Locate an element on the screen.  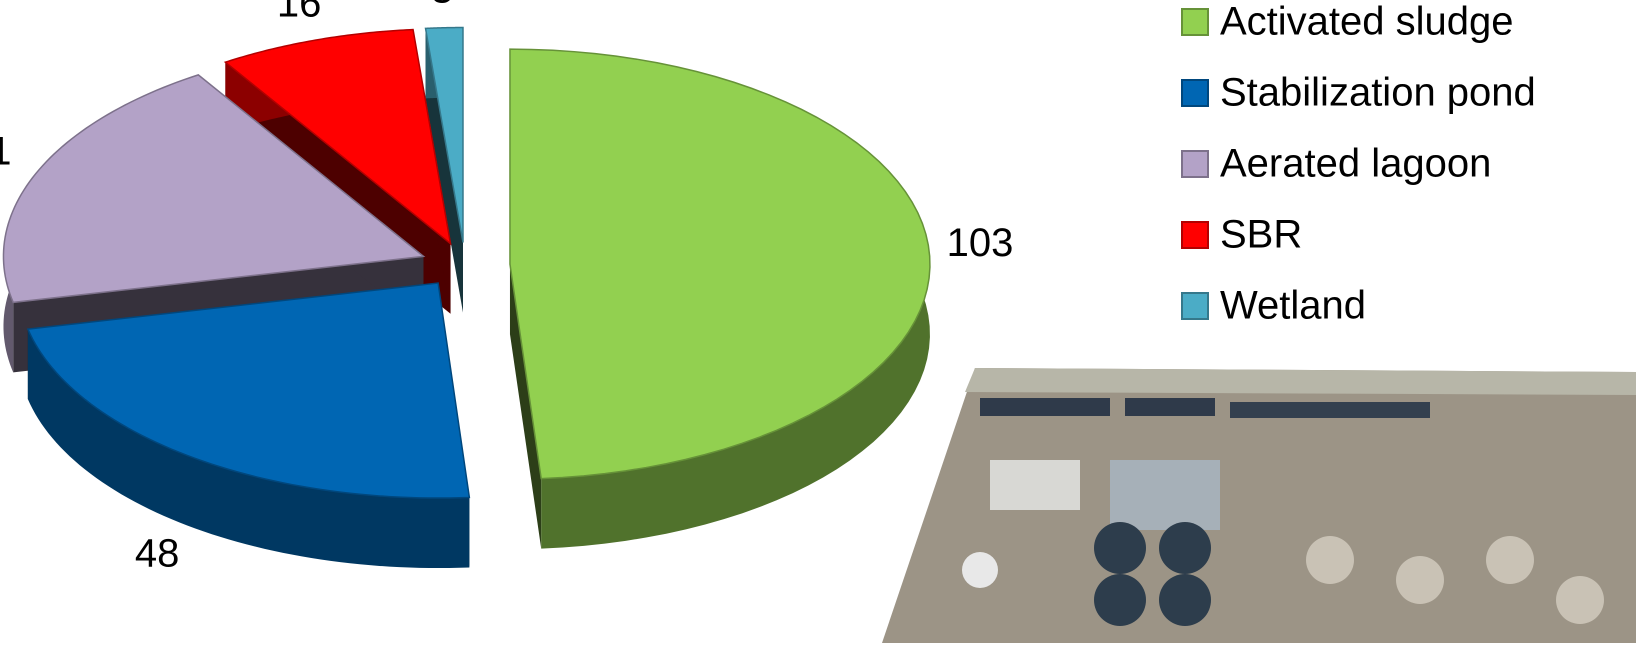
data-label: 103 is located at coordinates (980, 243).